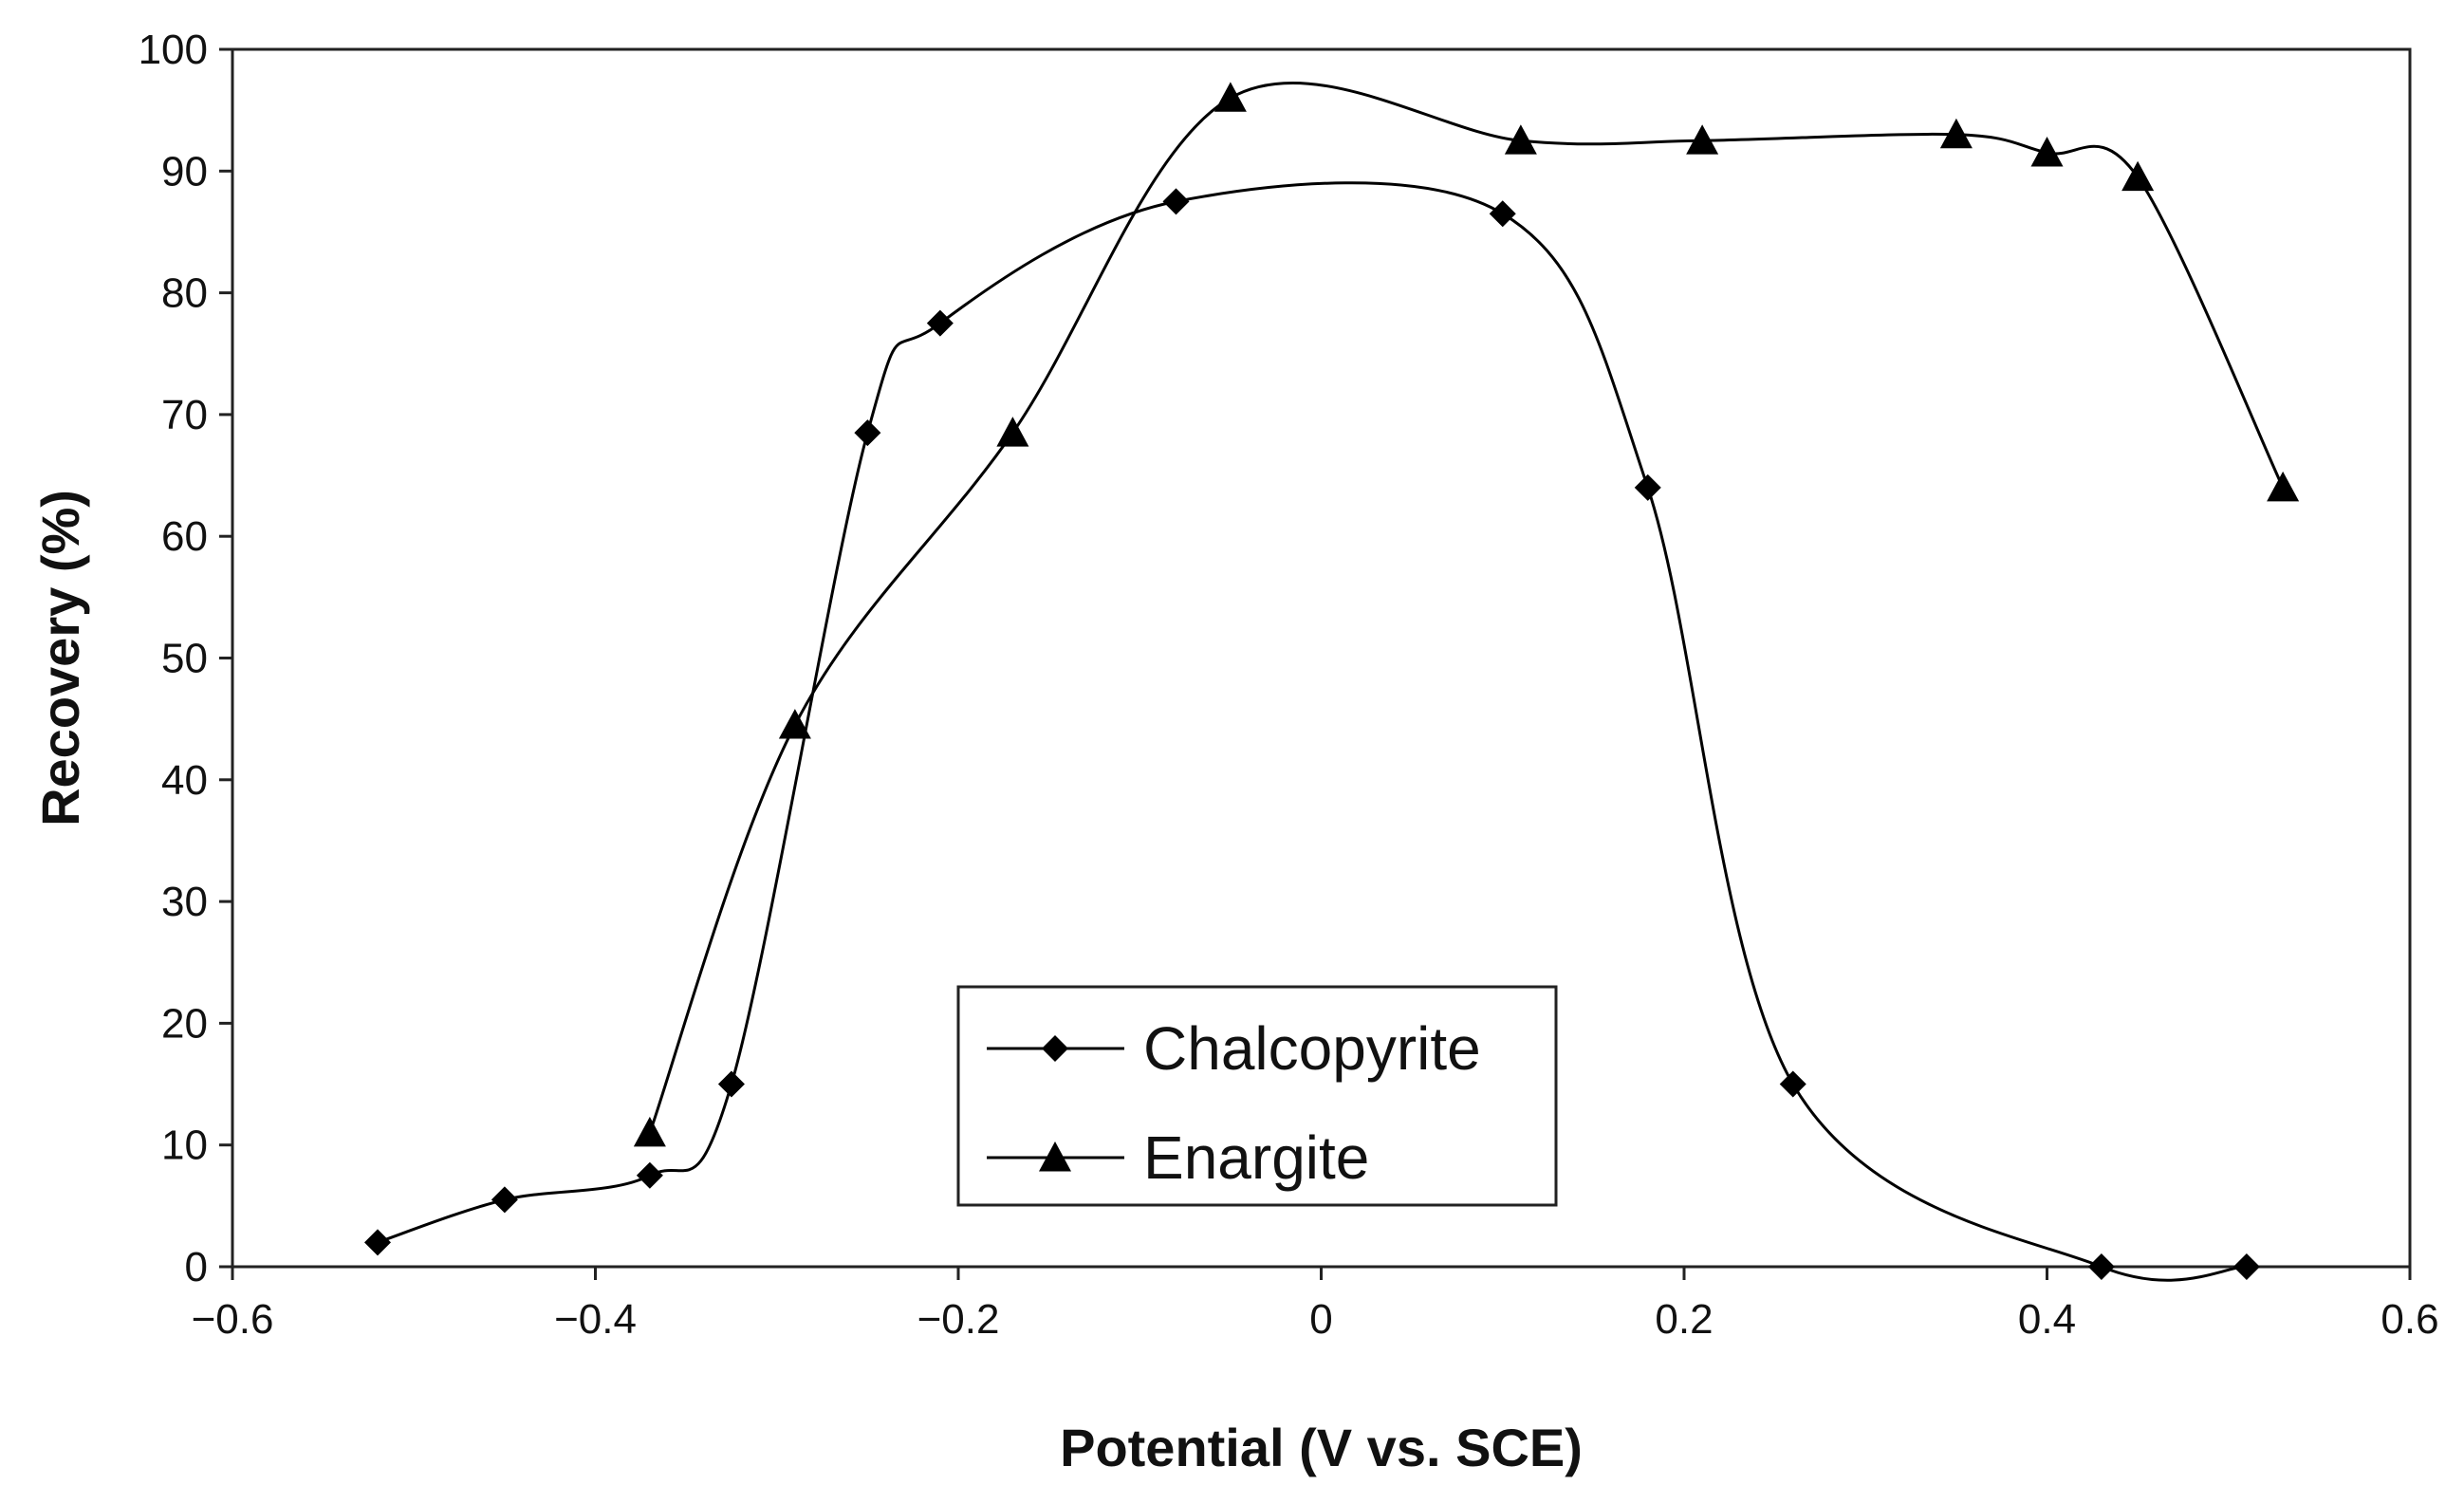 The height and width of the screenshot is (1503, 2464). I want to click on x-tick-label: 0, so click(1320, 1320).